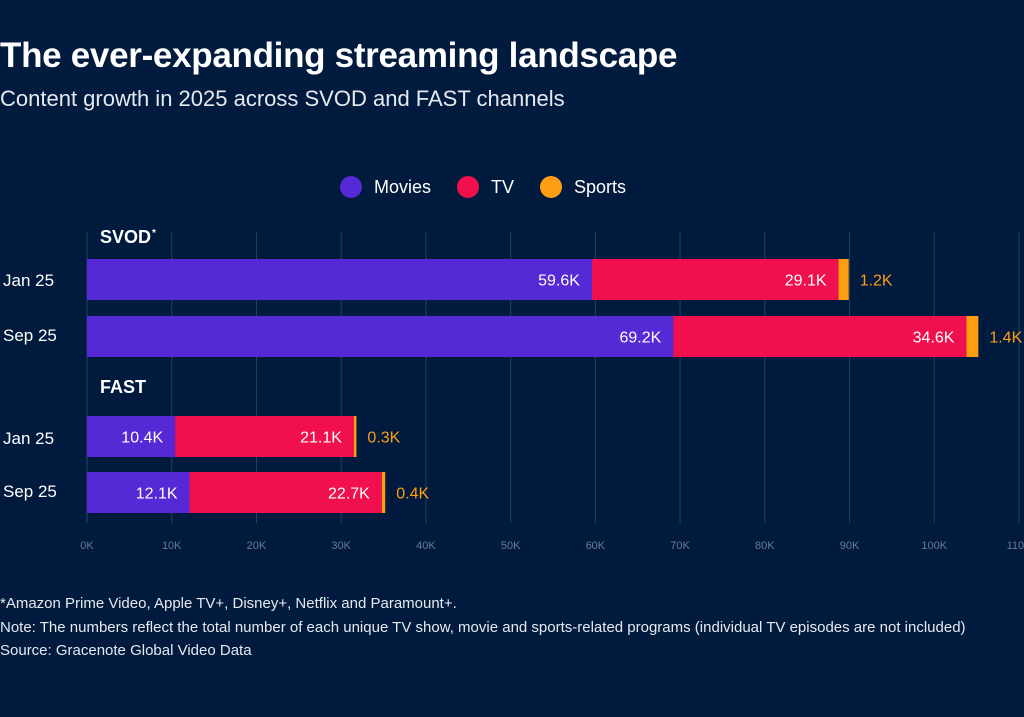  Describe the element at coordinates (680, 546) in the screenshot. I see `x-tick-label: 70K` at that location.